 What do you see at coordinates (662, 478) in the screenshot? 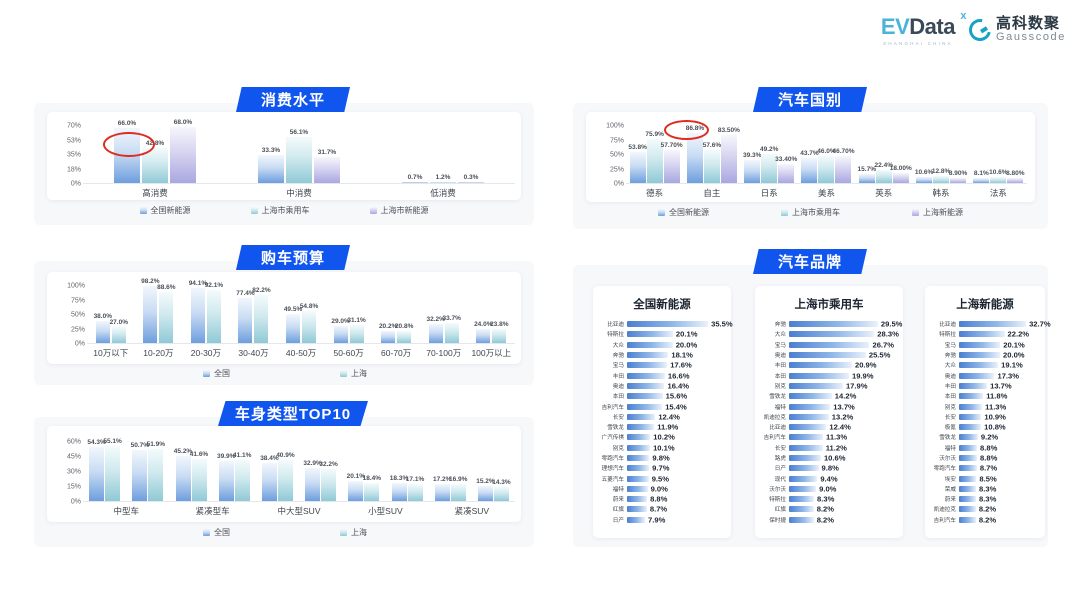
I see `brand-row: 五菱汽车 9.5%` at bounding box center [662, 478].